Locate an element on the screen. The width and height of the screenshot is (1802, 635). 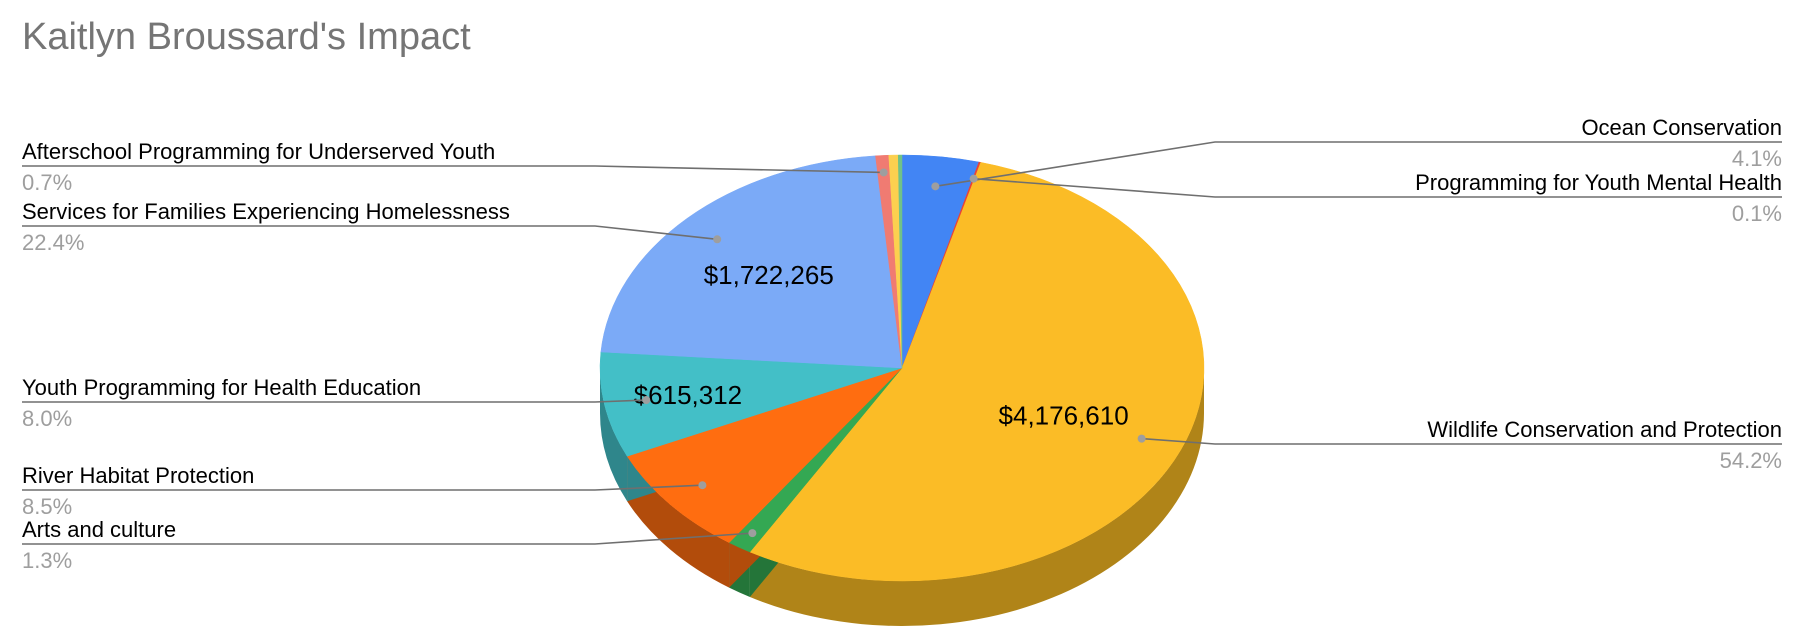
value-label-services-for-families-experiencing-homelessness: $1,722,265 is located at coordinates (769, 275).